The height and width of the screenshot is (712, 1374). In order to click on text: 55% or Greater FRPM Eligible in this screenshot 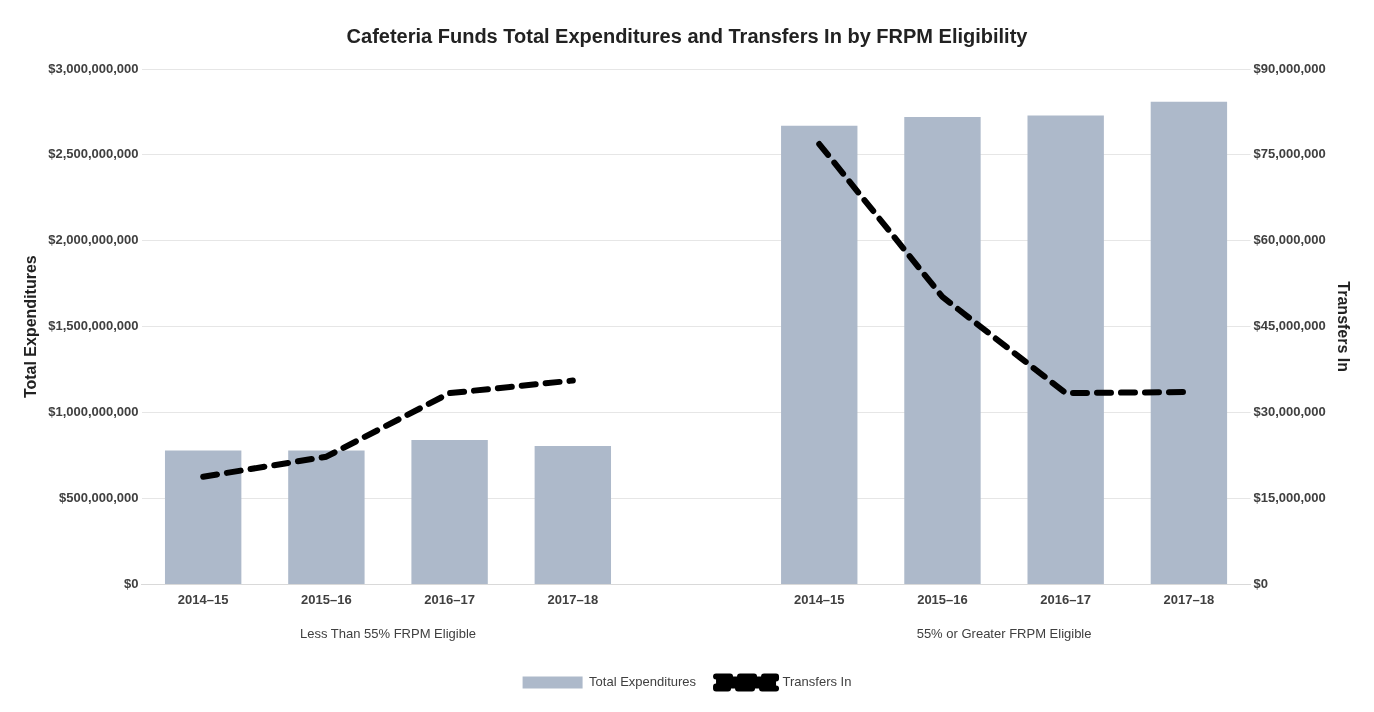, I will do `click(1004, 633)`.